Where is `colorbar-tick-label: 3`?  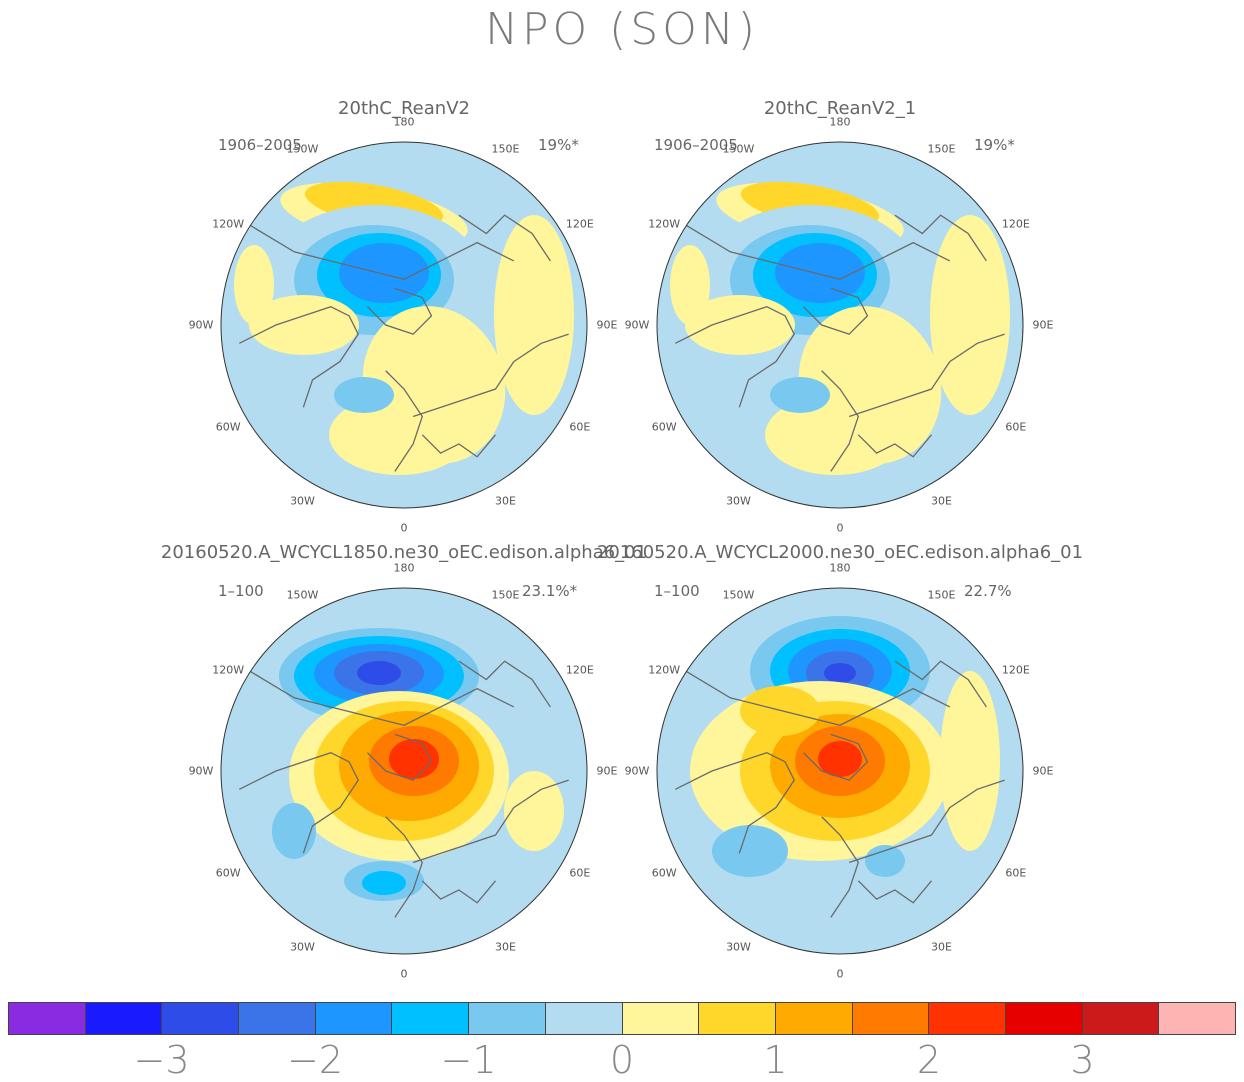 colorbar-tick-label: 3 is located at coordinates (1082, 1060).